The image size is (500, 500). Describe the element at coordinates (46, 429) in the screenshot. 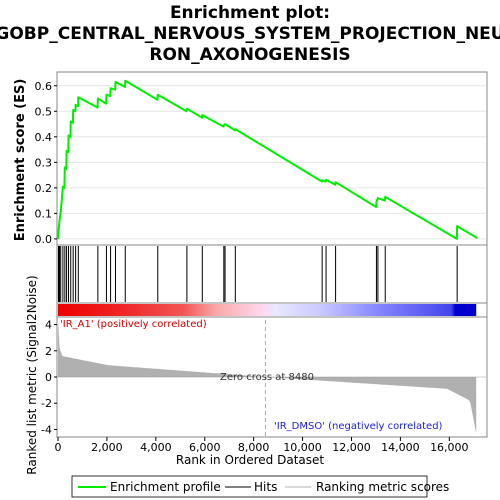

I see `metric-y-tick-label: -4` at that location.